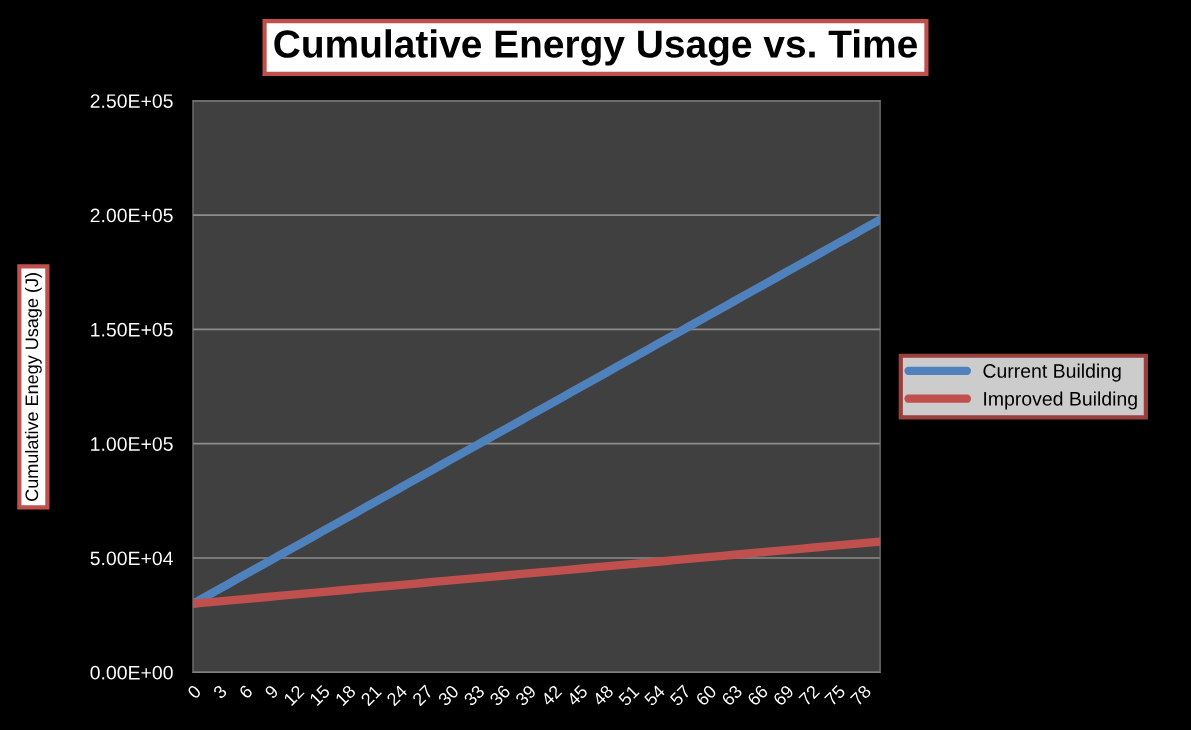 The width and height of the screenshot is (1191, 730). What do you see at coordinates (860, 695) in the screenshot?
I see `x-tick-label: 78` at bounding box center [860, 695].